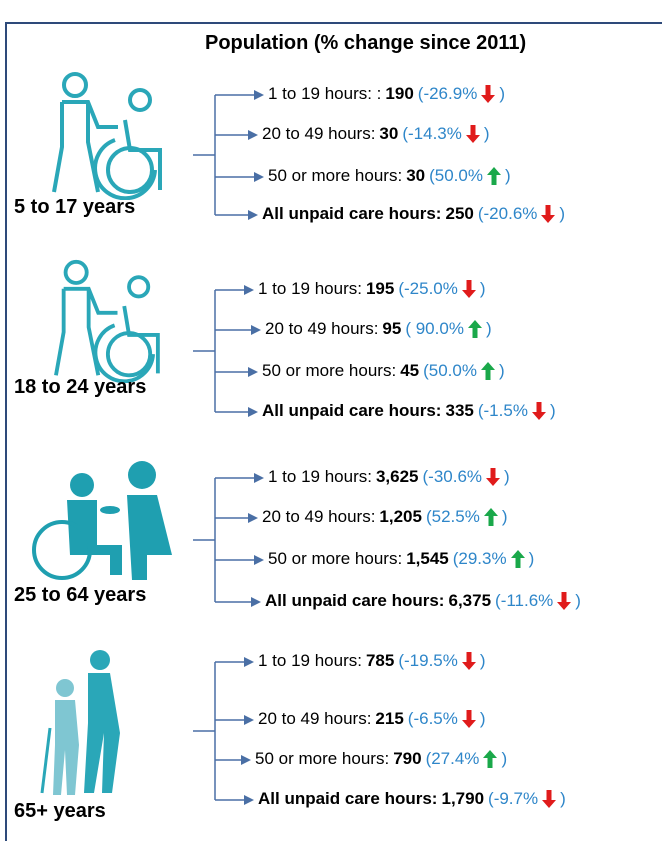  What do you see at coordinates (479, 558) in the screenshot?
I see `row-change: (29.3%` at bounding box center [479, 558].